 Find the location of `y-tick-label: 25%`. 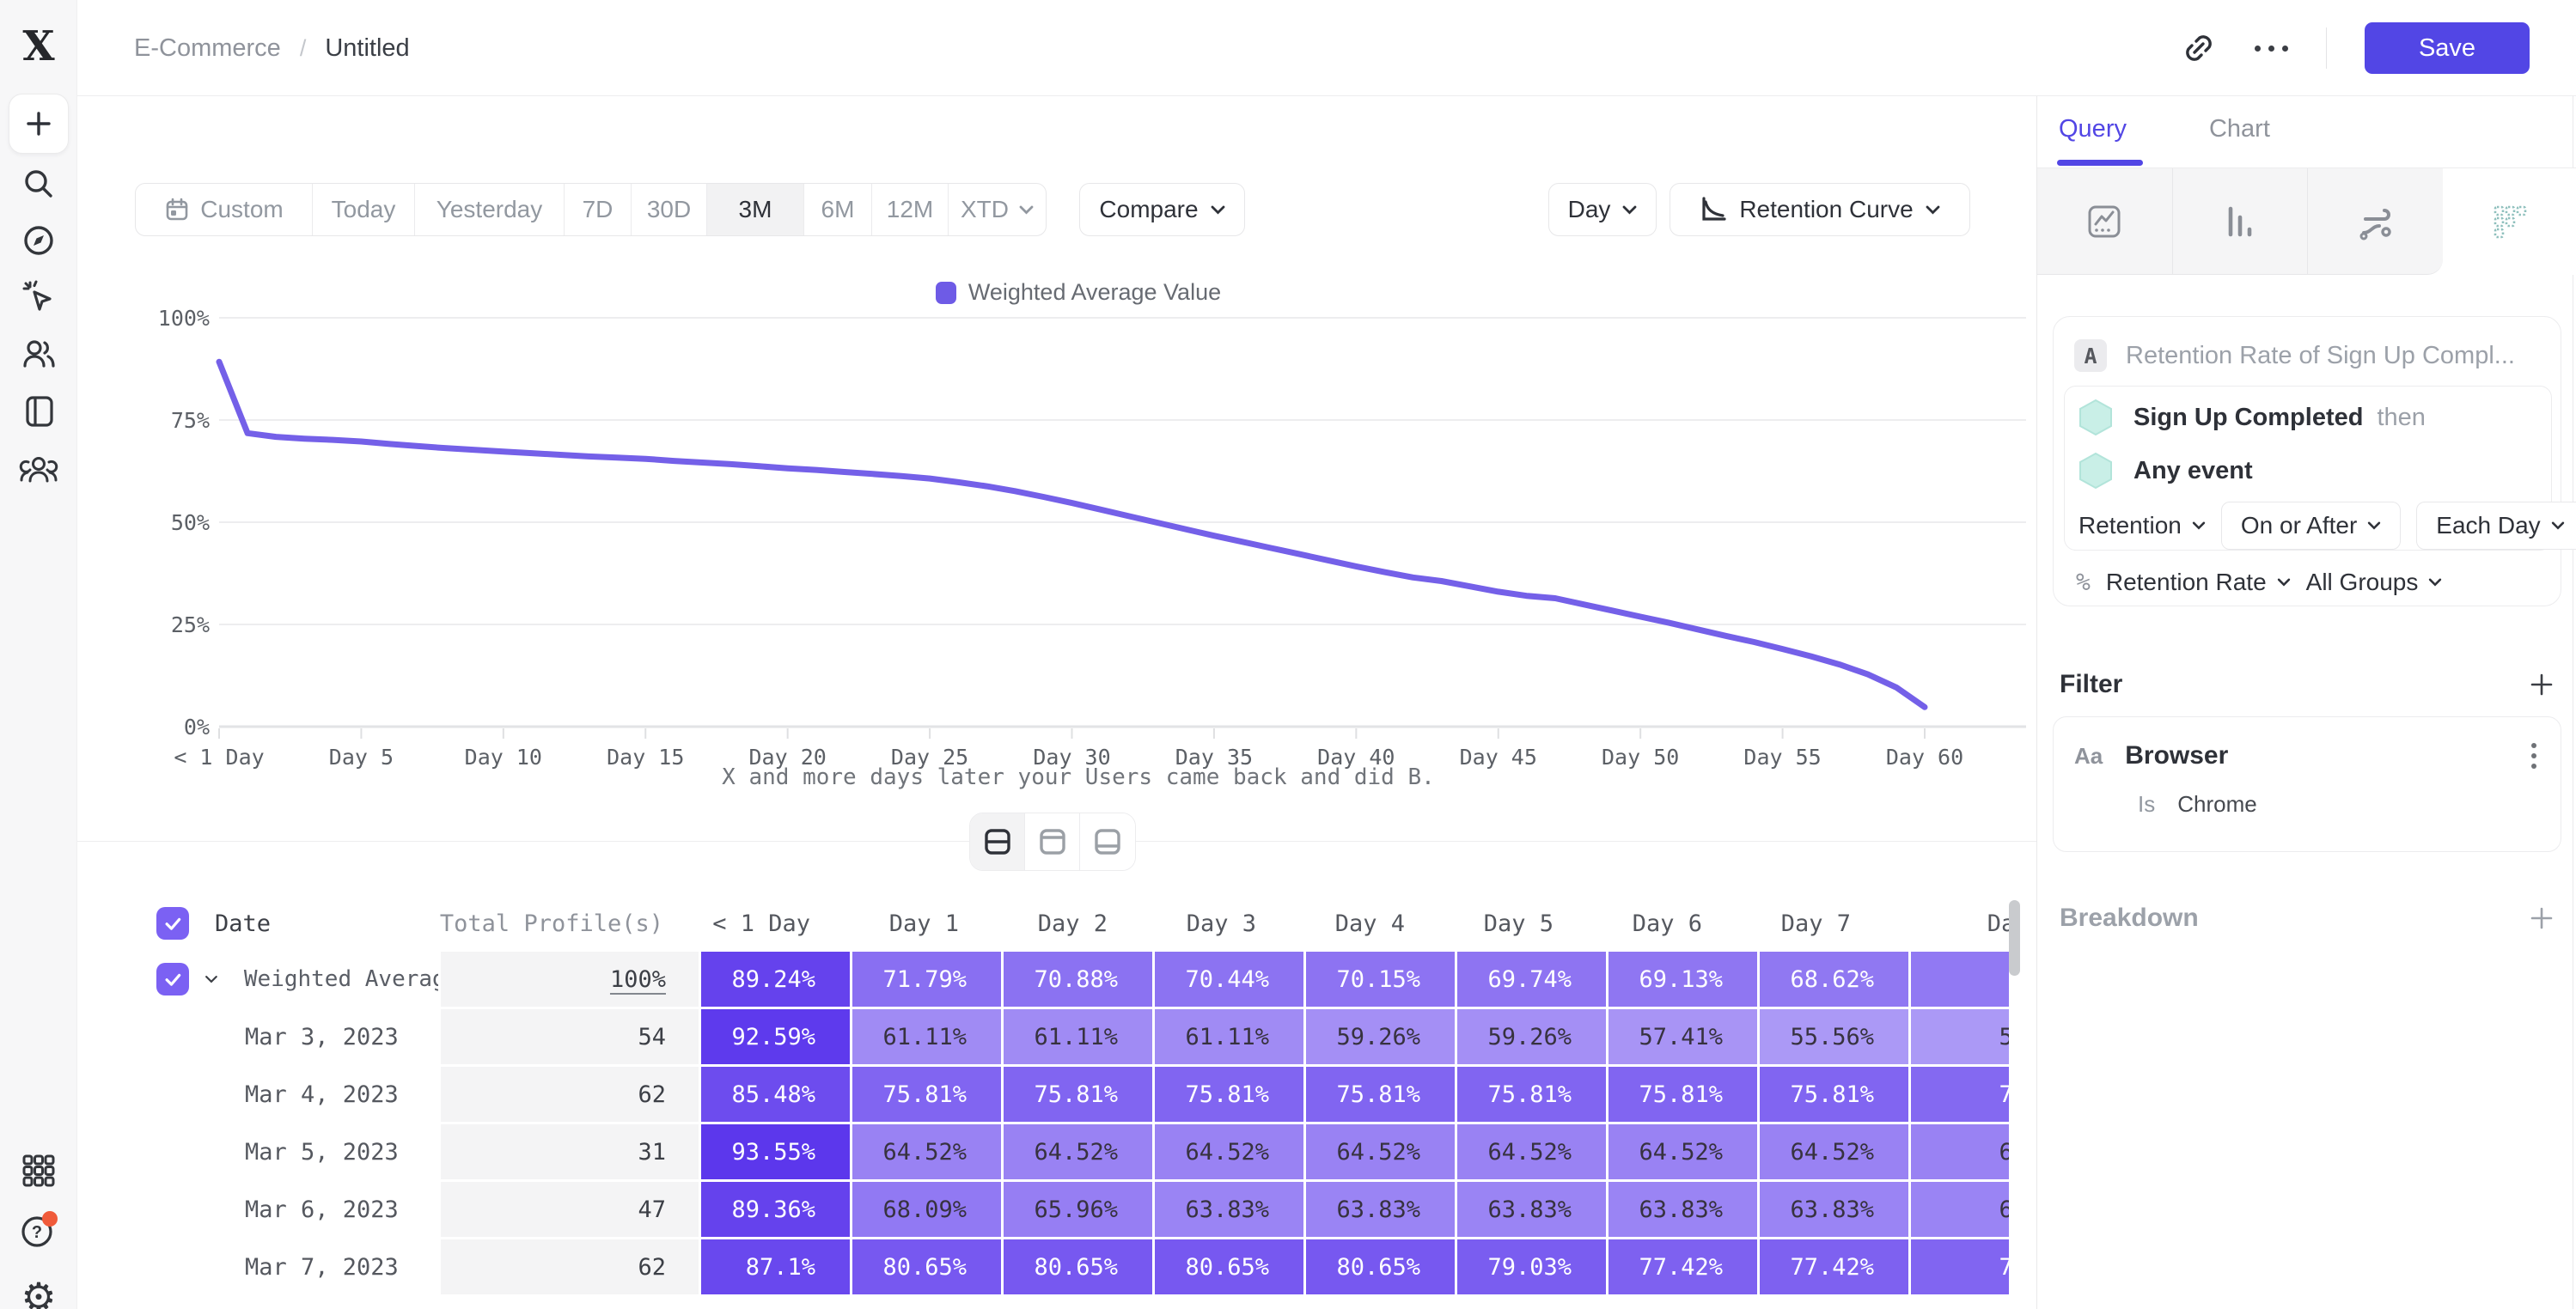

y-tick-label: 25% is located at coordinates (190, 624).